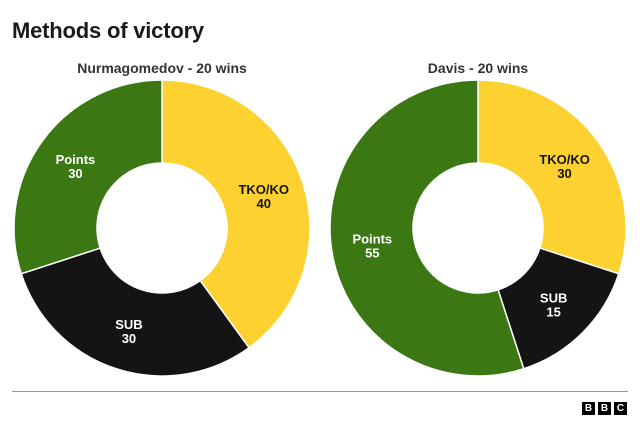 The image size is (640, 436). What do you see at coordinates (553, 312) in the screenshot?
I see `slice-value-label: 15` at bounding box center [553, 312].